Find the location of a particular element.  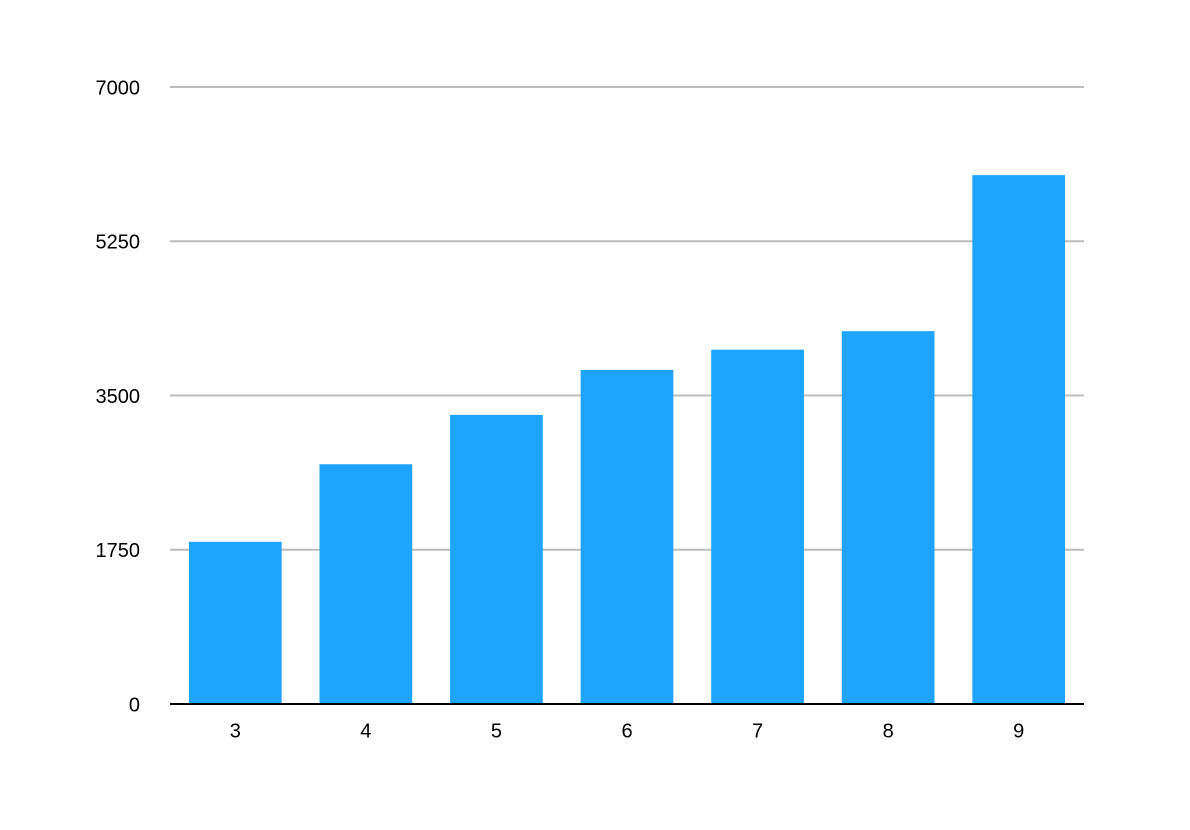

y-tick-label: 5250 is located at coordinates (118, 243).